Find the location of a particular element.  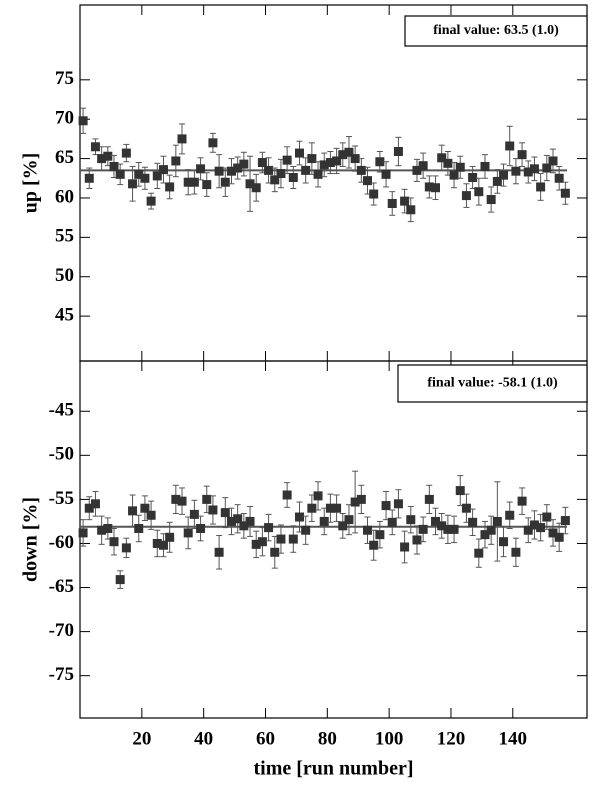

y-tick-label: -75 is located at coordinates (61, 674).